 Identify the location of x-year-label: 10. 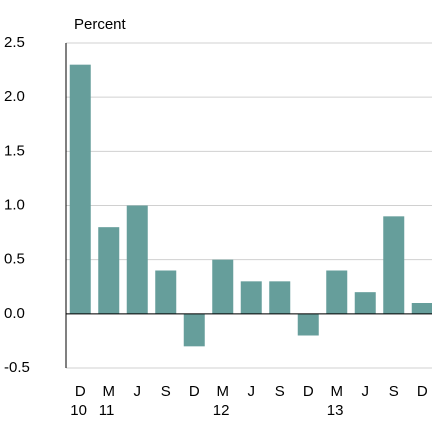
(78, 410).